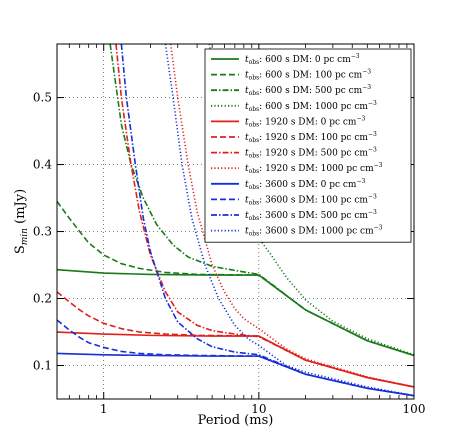 Image resolution: width=460 pixels, height=441 pixels. What do you see at coordinates (42, 232) in the screenshot?
I see `y-tick-label: 0.3` at bounding box center [42, 232].